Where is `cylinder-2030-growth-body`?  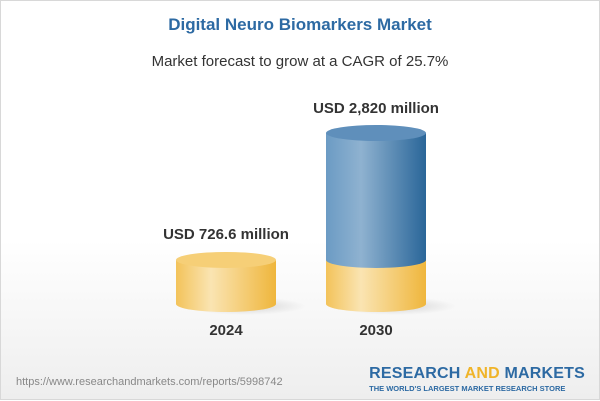 cylinder-2030-growth-body is located at coordinates (376, 200).